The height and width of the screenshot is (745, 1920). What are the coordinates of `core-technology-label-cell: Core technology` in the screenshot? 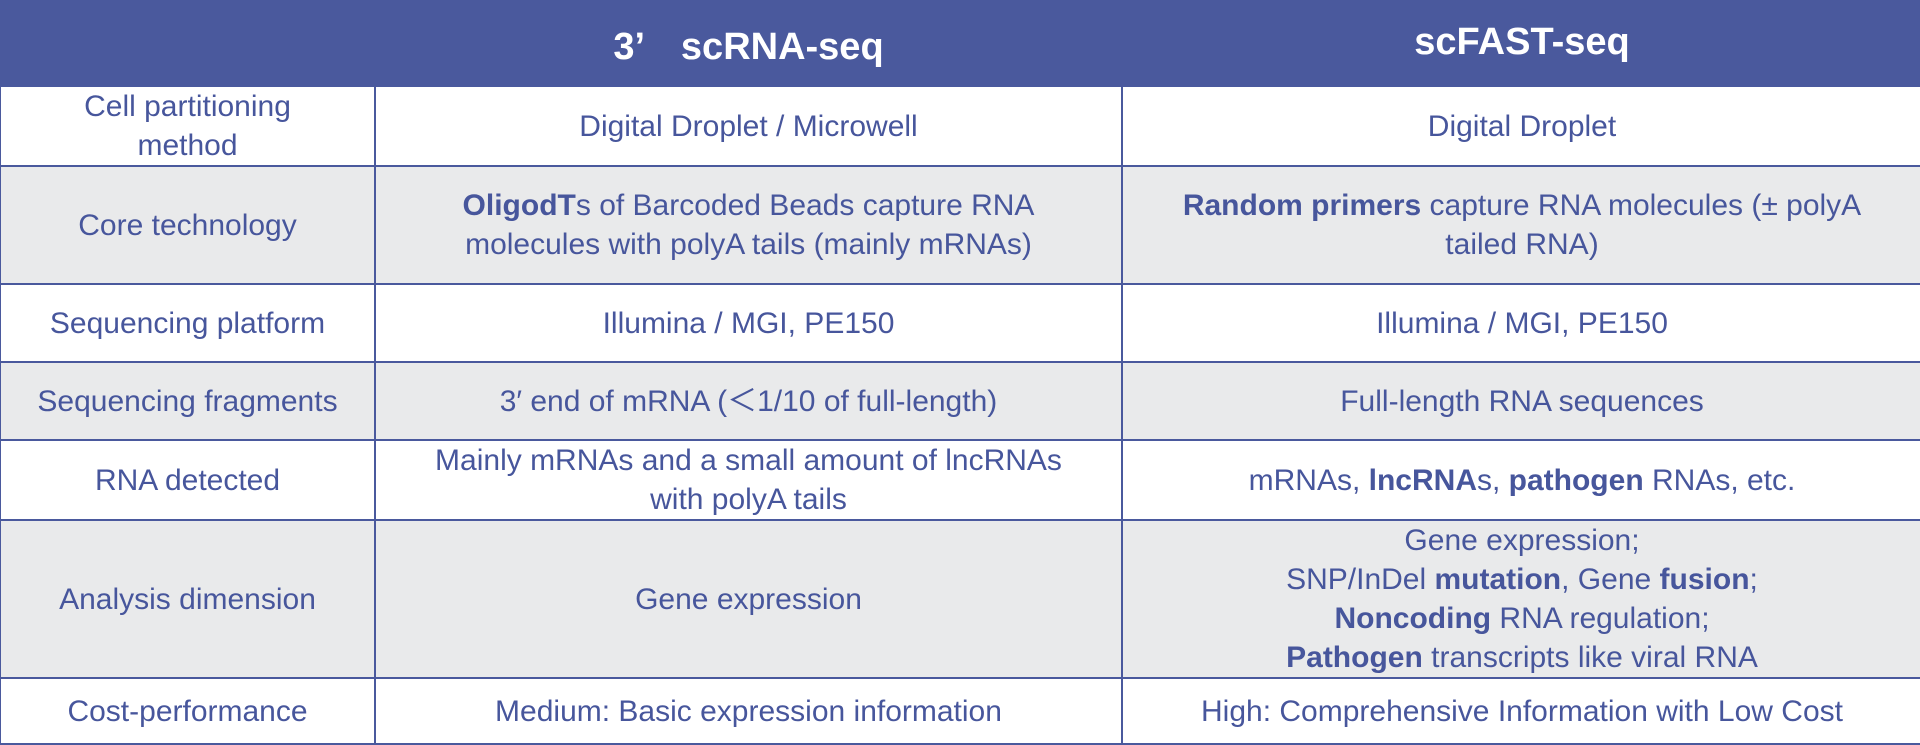 It's located at (188, 225).